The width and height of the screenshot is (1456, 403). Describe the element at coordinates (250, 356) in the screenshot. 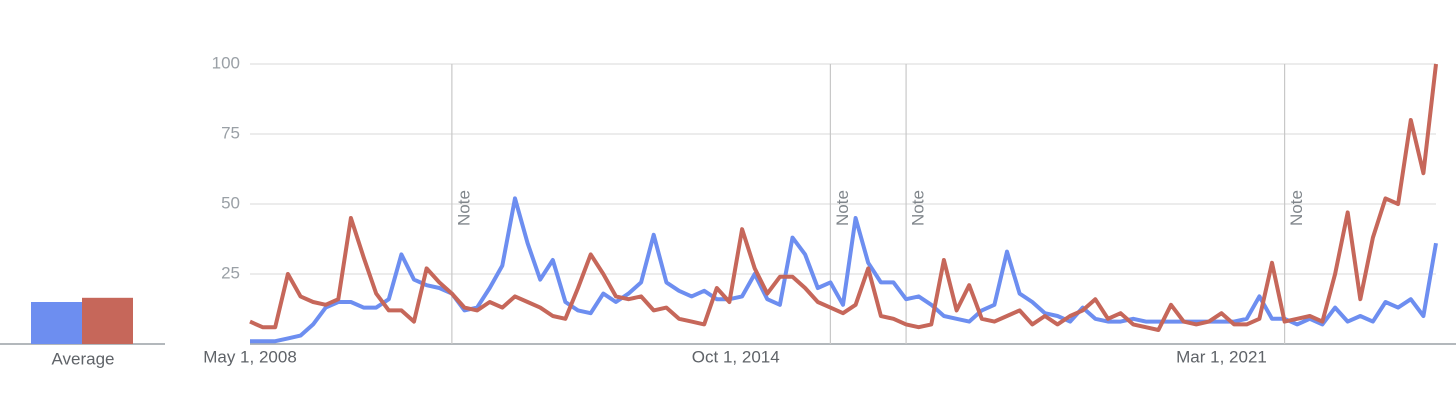

I see `x-tick-label: May 1, 2008` at that location.